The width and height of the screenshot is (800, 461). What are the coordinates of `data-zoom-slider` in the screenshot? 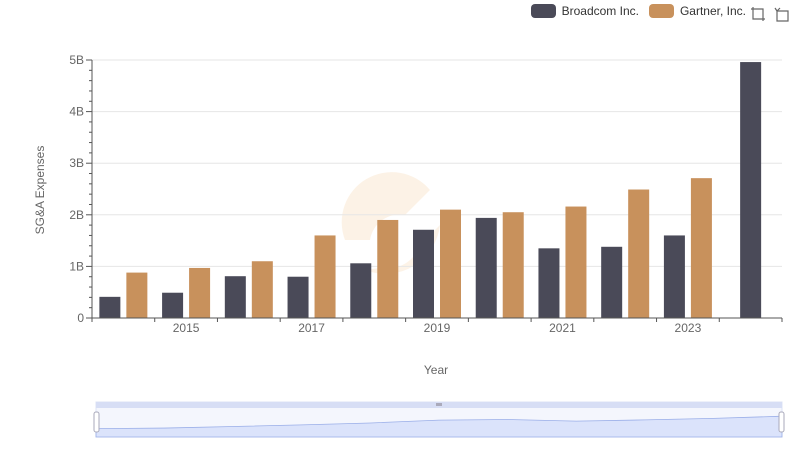 It's located at (439, 419).